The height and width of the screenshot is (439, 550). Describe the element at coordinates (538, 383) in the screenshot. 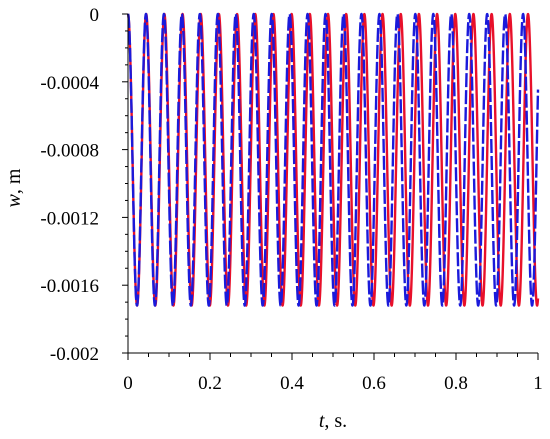

I see `x-tick-label: 1` at that location.